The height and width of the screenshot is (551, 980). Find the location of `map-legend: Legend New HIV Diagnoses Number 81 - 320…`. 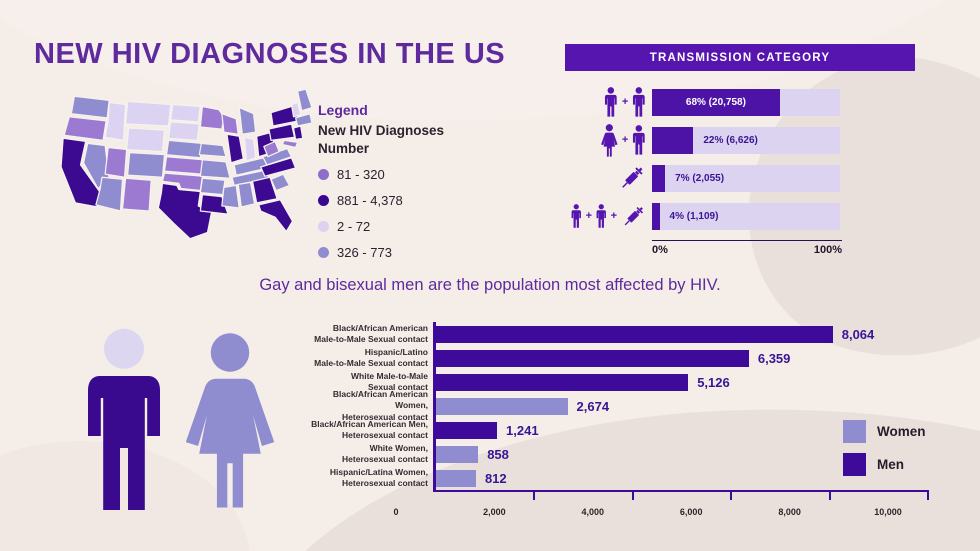

map-legend: Legend New HIV Diagnoses Number 81 - 320… is located at coordinates (383, 186).